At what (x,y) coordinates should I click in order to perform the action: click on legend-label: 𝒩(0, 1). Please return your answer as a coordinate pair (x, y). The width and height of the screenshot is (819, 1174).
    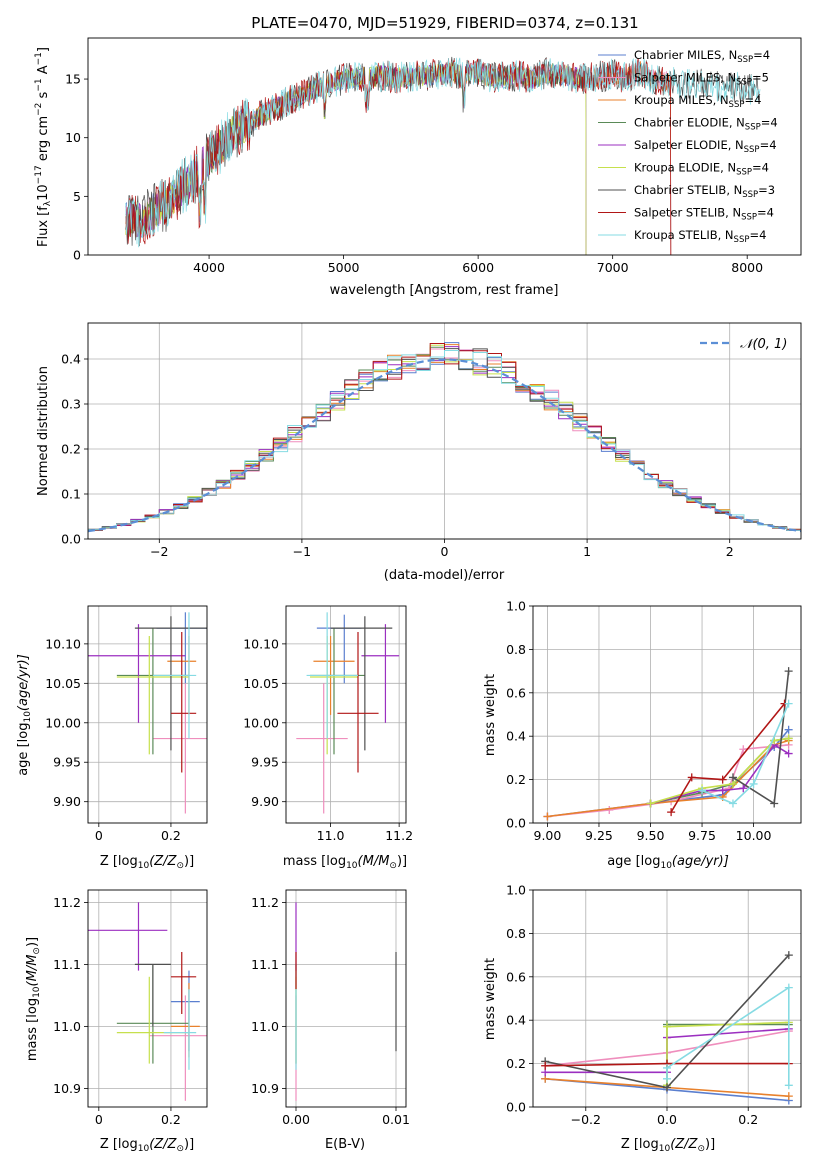
    Looking at the image, I should click on (763, 344).